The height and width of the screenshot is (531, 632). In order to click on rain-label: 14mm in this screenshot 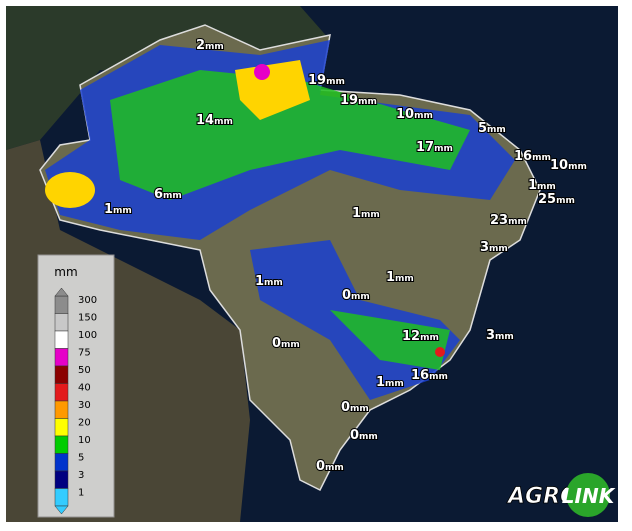, I will do `click(214, 120)`.